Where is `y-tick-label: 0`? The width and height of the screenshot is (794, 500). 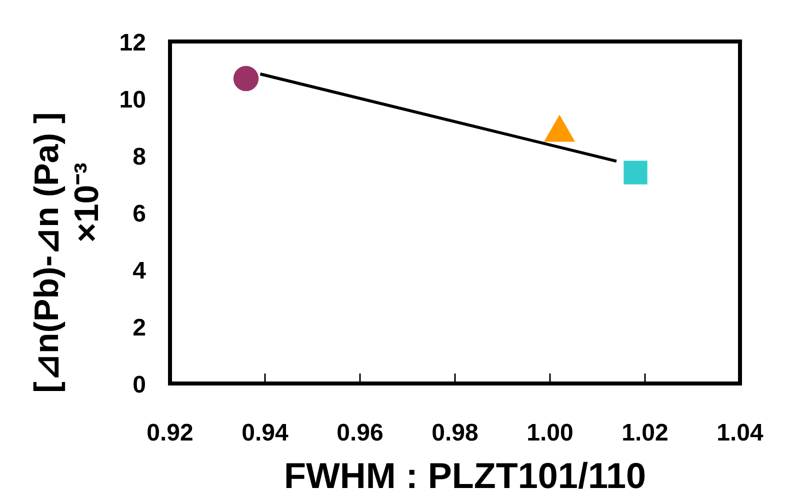 y-tick-label: 0 is located at coordinates (139, 385).